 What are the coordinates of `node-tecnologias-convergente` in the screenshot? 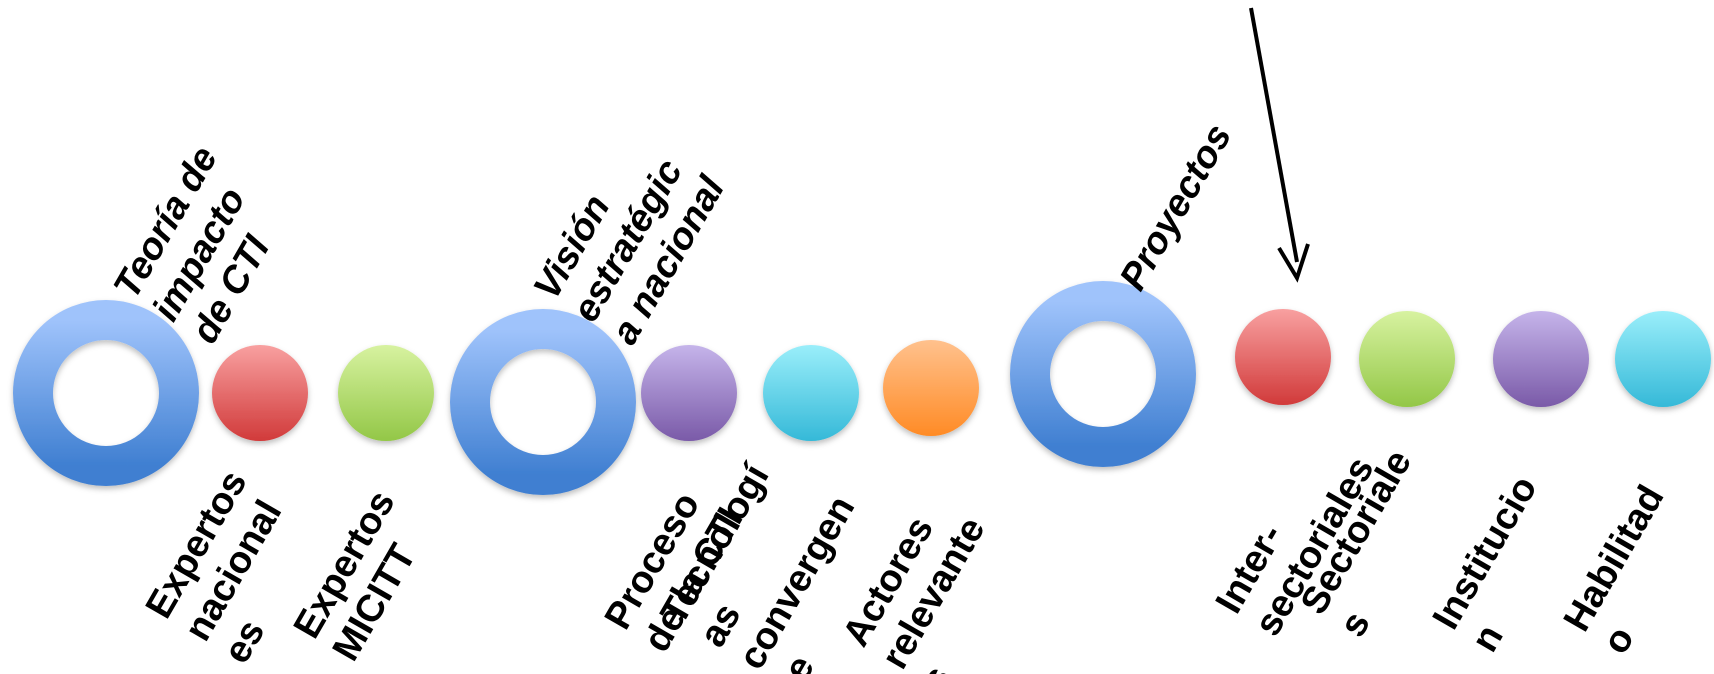 It's located at (811, 393).